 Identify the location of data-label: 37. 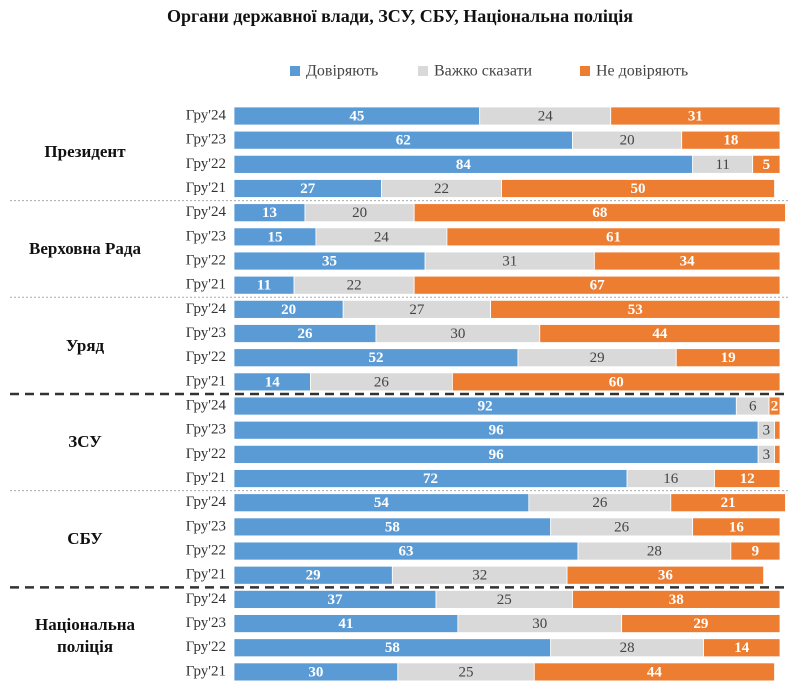
(336, 600).